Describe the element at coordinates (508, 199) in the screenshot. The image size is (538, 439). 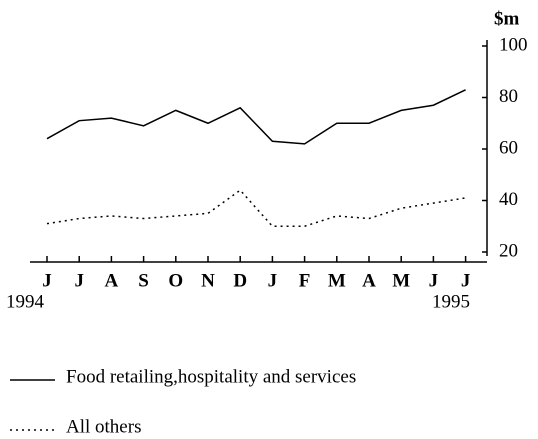
I see `y-tick-label: 40` at that location.